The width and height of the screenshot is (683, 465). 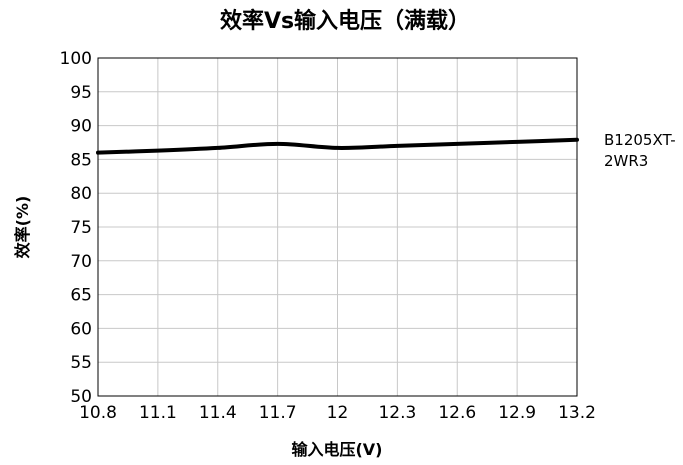 What do you see at coordinates (158, 413) in the screenshot?
I see `x-tick-label: 11.1` at bounding box center [158, 413].